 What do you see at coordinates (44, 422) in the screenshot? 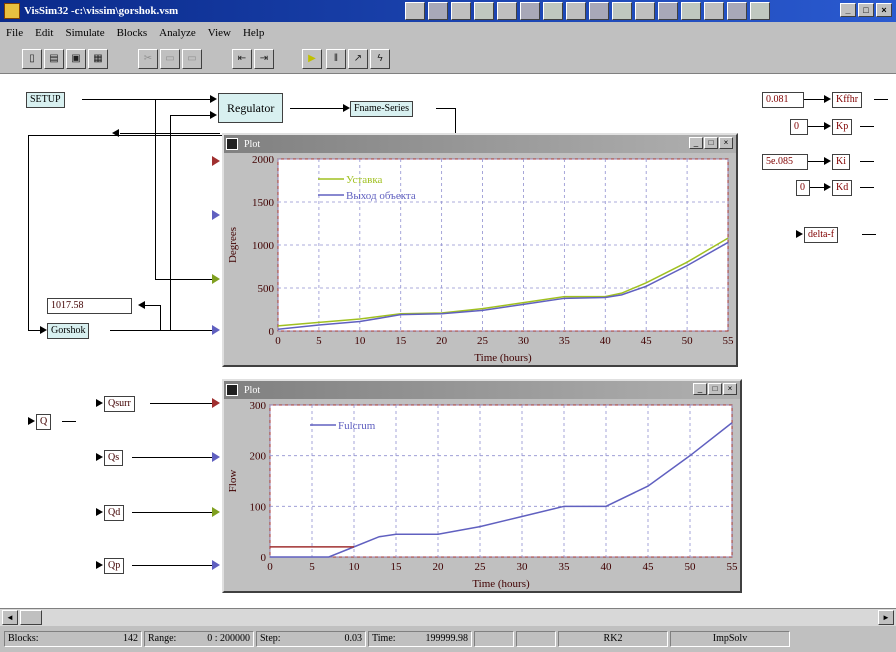
I see `q-block: Q` at bounding box center [44, 422].